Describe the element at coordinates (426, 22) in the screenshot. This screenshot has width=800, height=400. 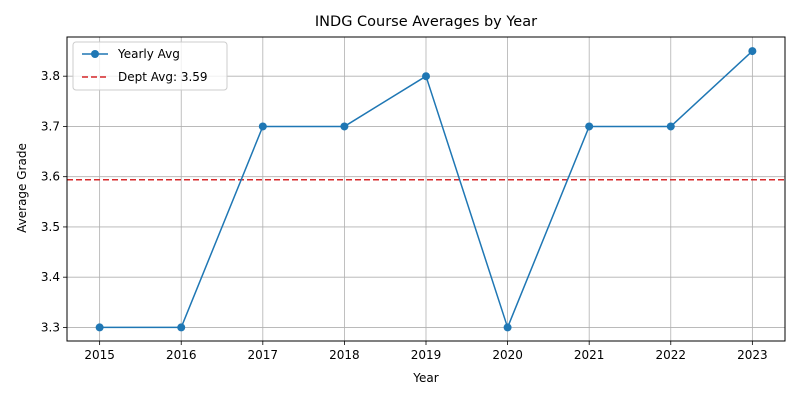
I see `chart-title: INDG Course Averages by Year` at that location.